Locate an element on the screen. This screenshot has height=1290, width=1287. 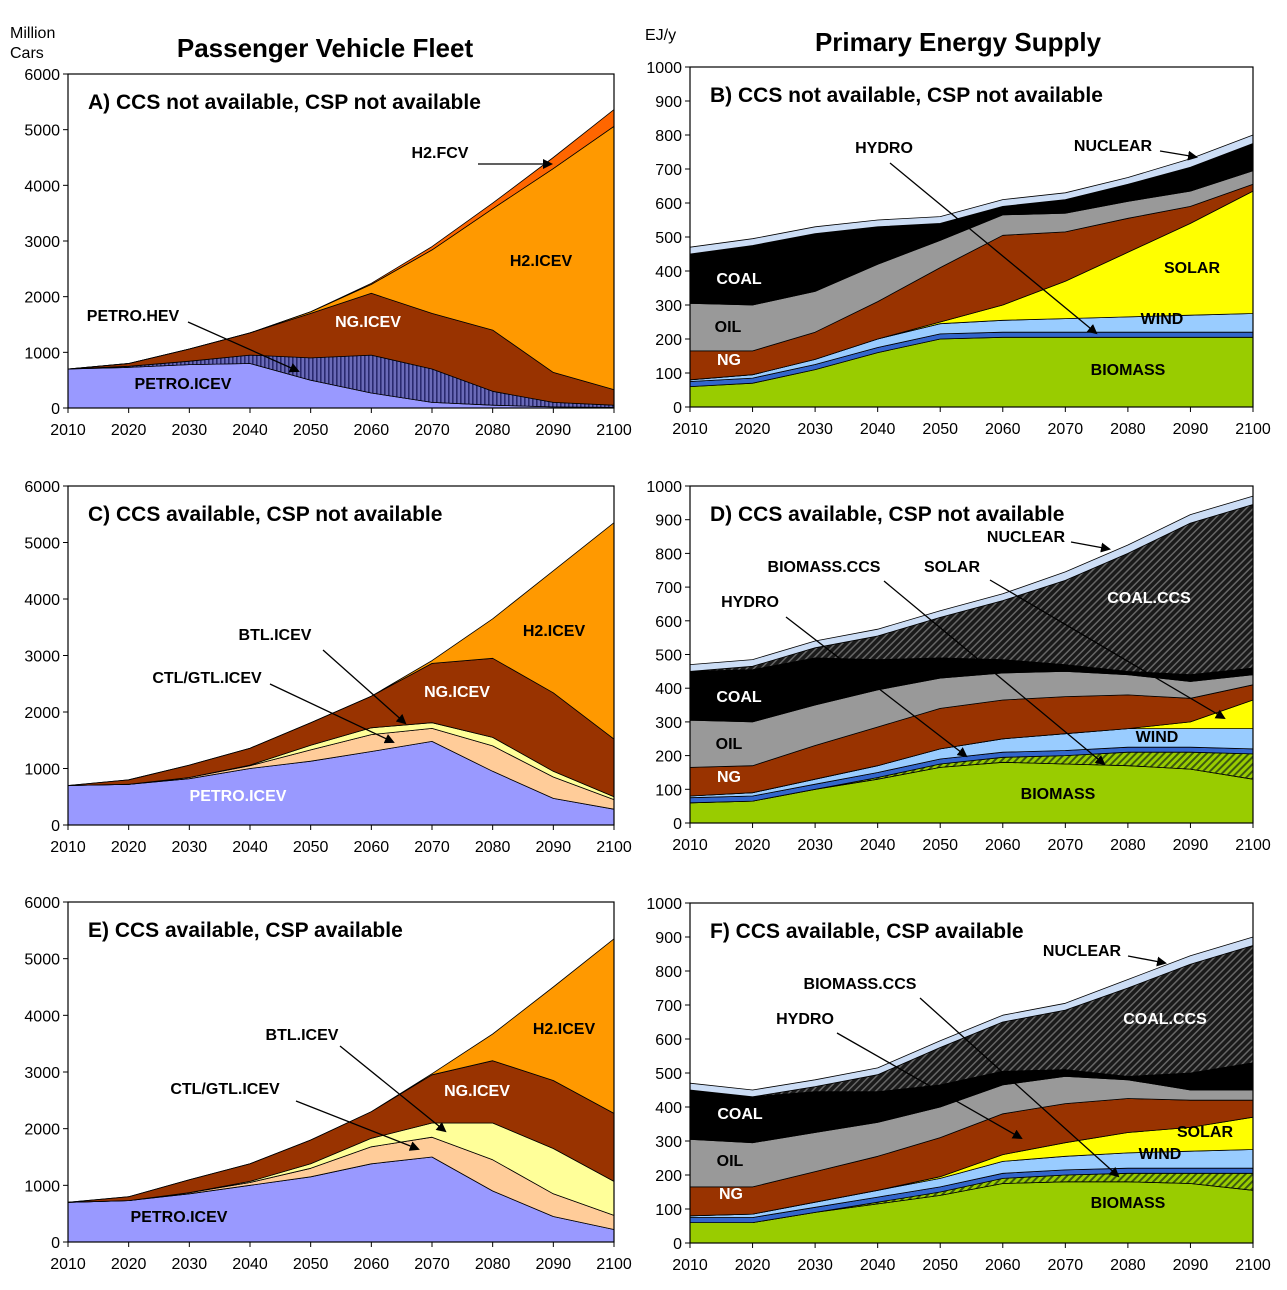
panel-e-ytick-label: 1000 is located at coordinates (42, 1186).